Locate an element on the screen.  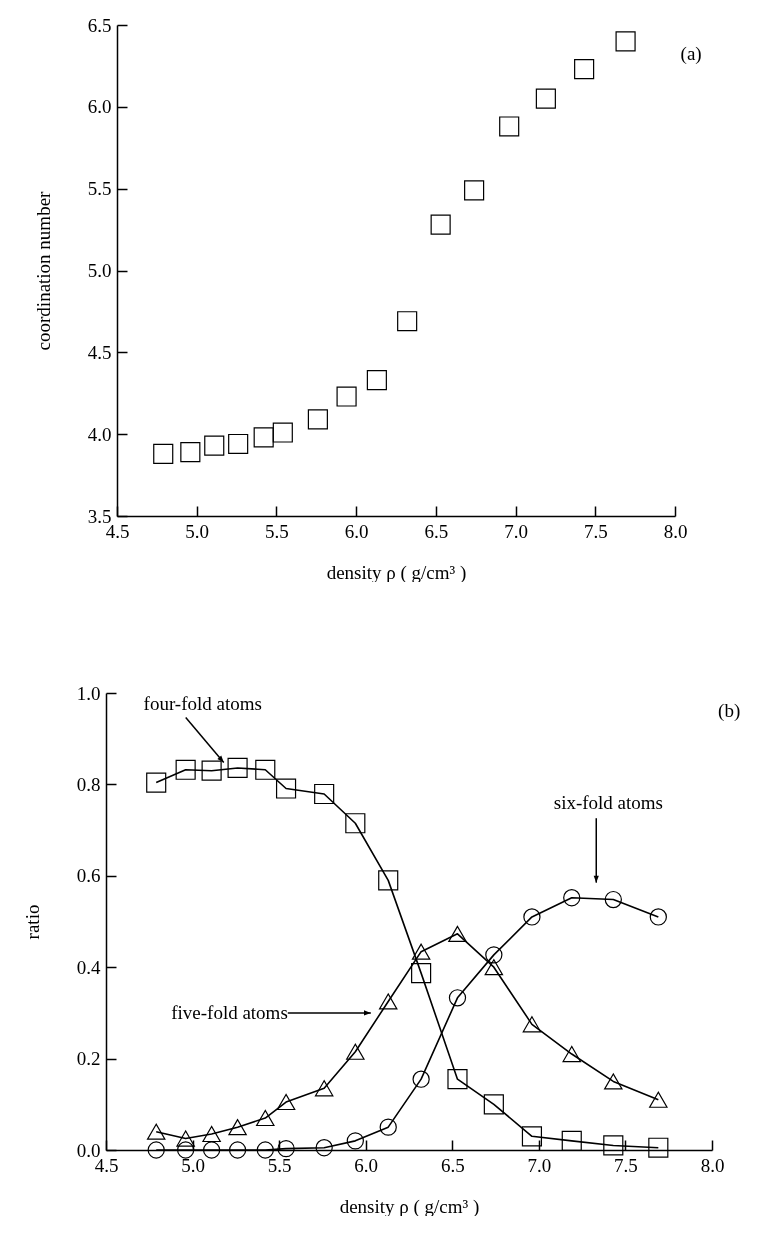
y-tick-label: 4.5 is located at coordinates (99, 352).